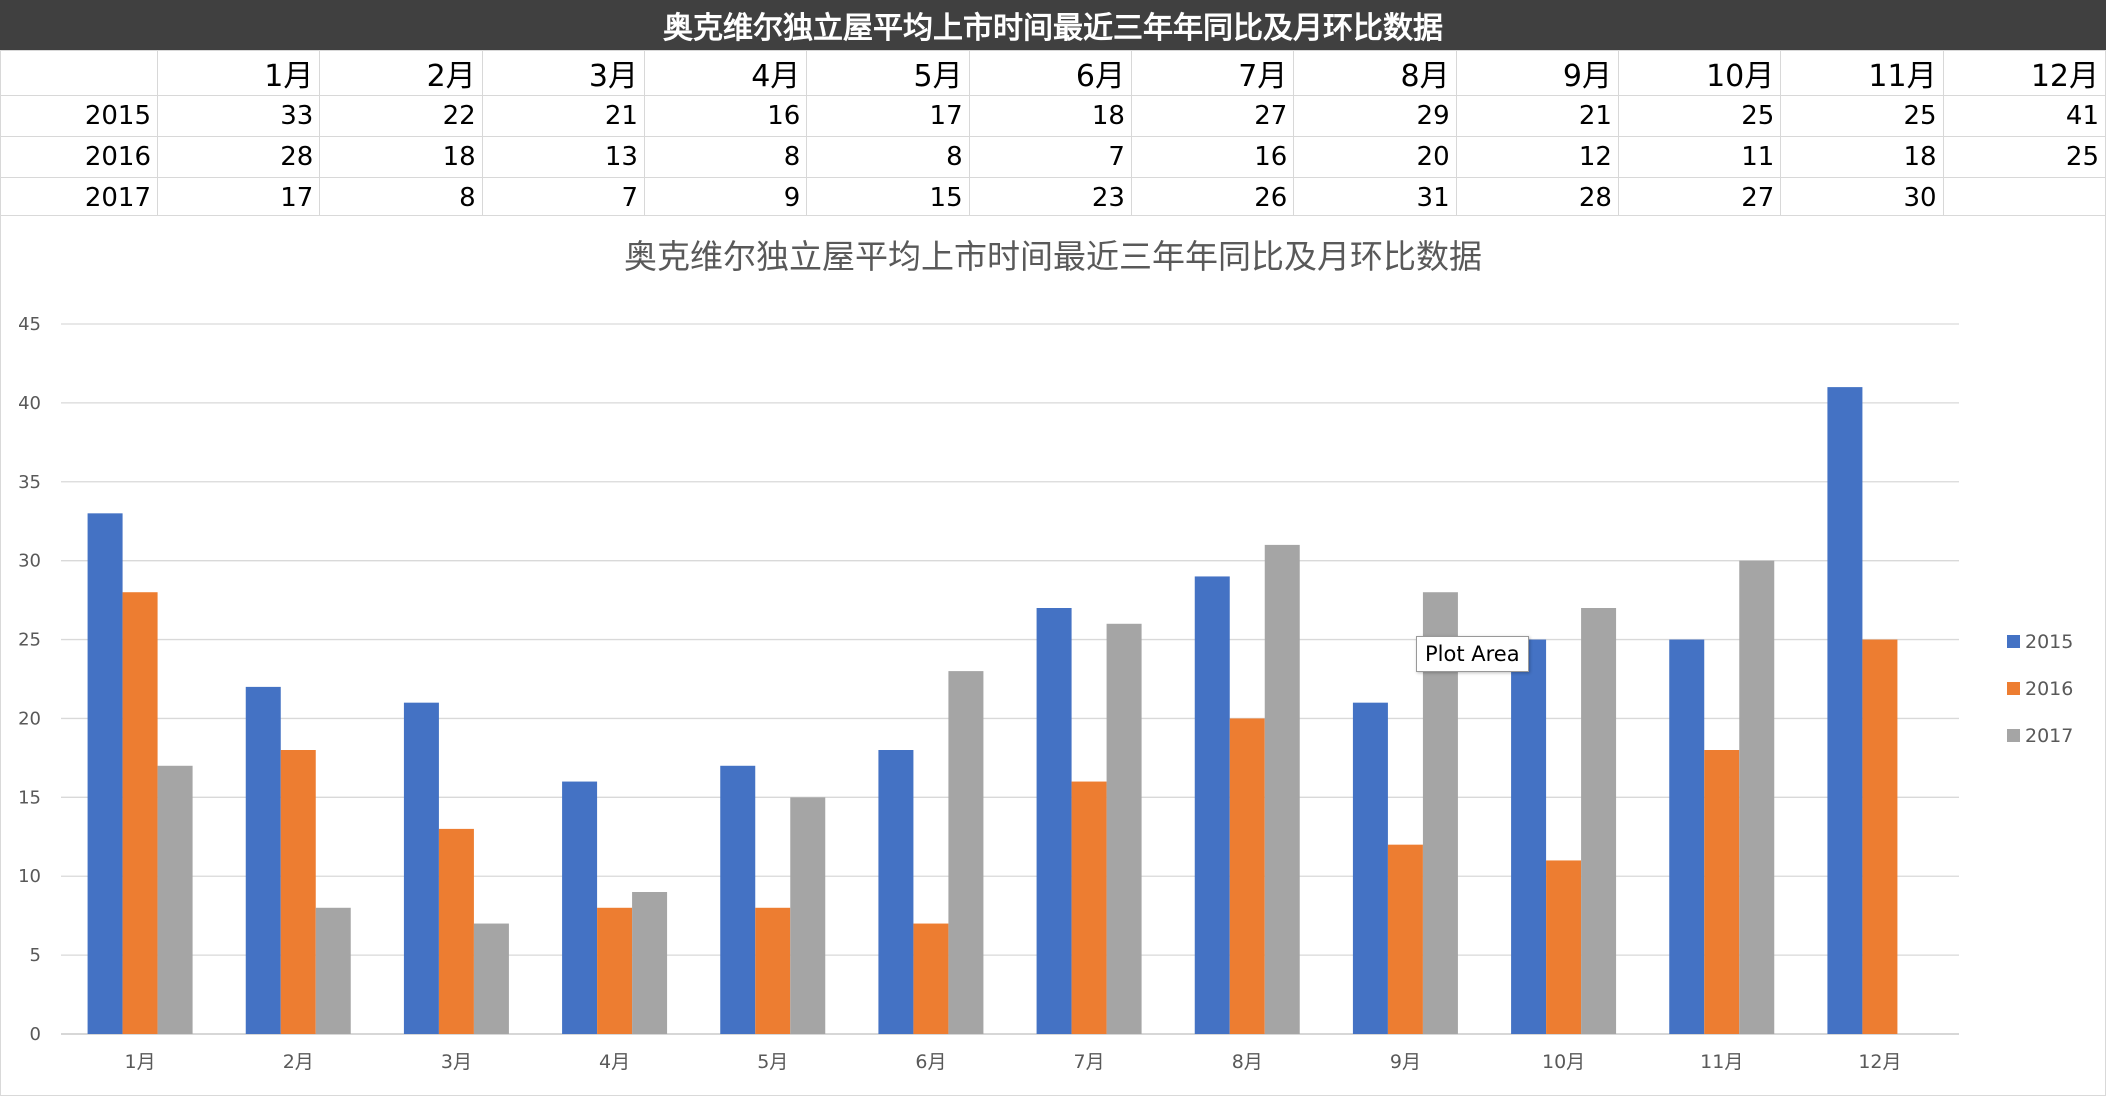  What do you see at coordinates (79, 116) in the screenshot?
I see `row-label: 2015` at bounding box center [79, 116].